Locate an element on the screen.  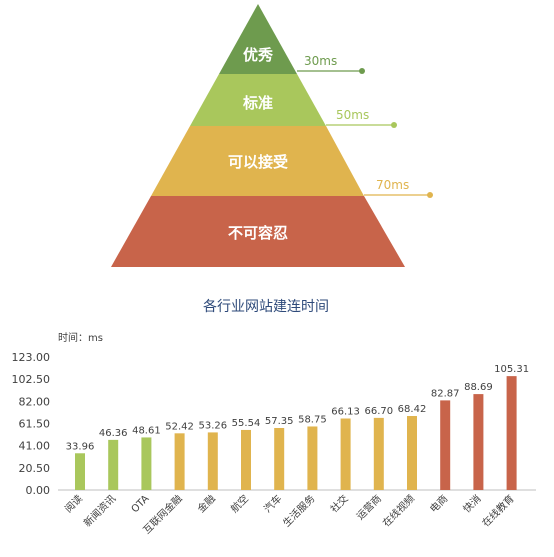
y-tick-label: 61.50 is located at coordinates (35, 424).